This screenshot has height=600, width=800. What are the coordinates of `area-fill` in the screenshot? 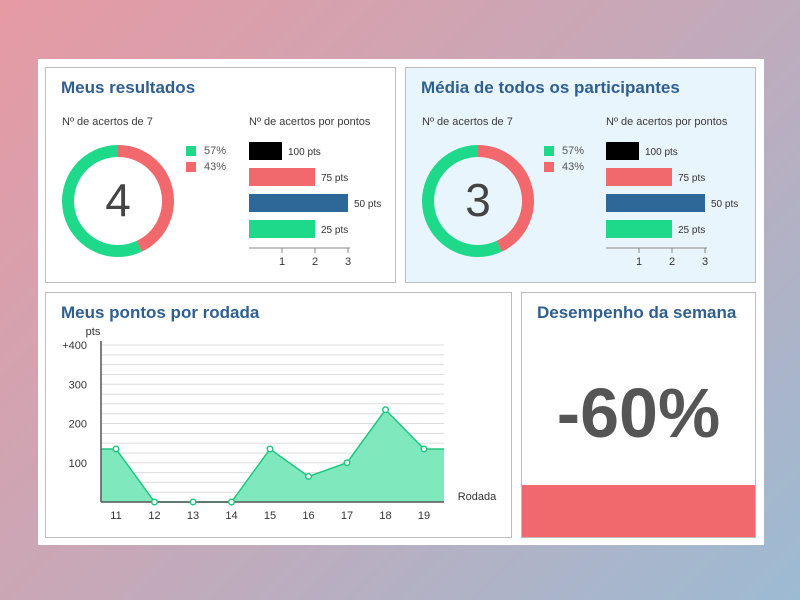 It's located at (272, 455).